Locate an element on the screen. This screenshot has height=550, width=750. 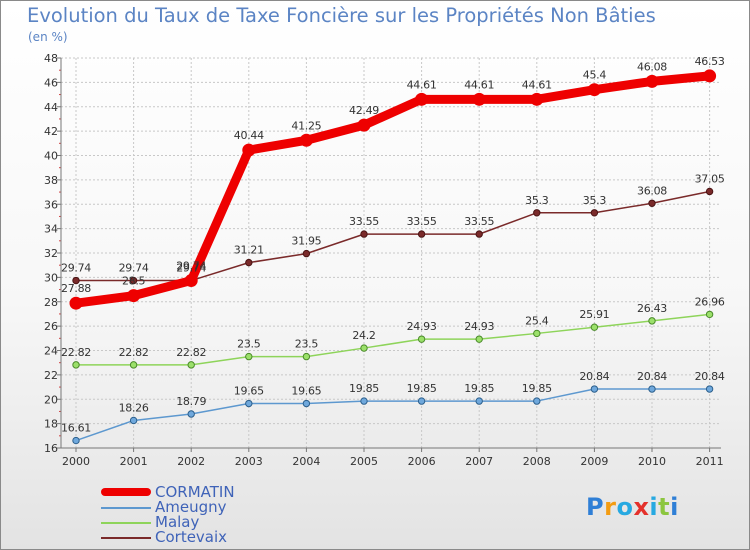
data-label-cortevaix: 29.74 is located at coordinates (134, 268).